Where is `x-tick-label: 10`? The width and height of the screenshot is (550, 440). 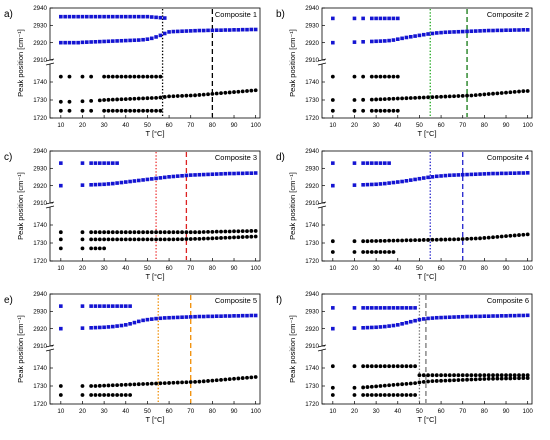 x-tick-label: 10 is located at coordinates (332, 411).